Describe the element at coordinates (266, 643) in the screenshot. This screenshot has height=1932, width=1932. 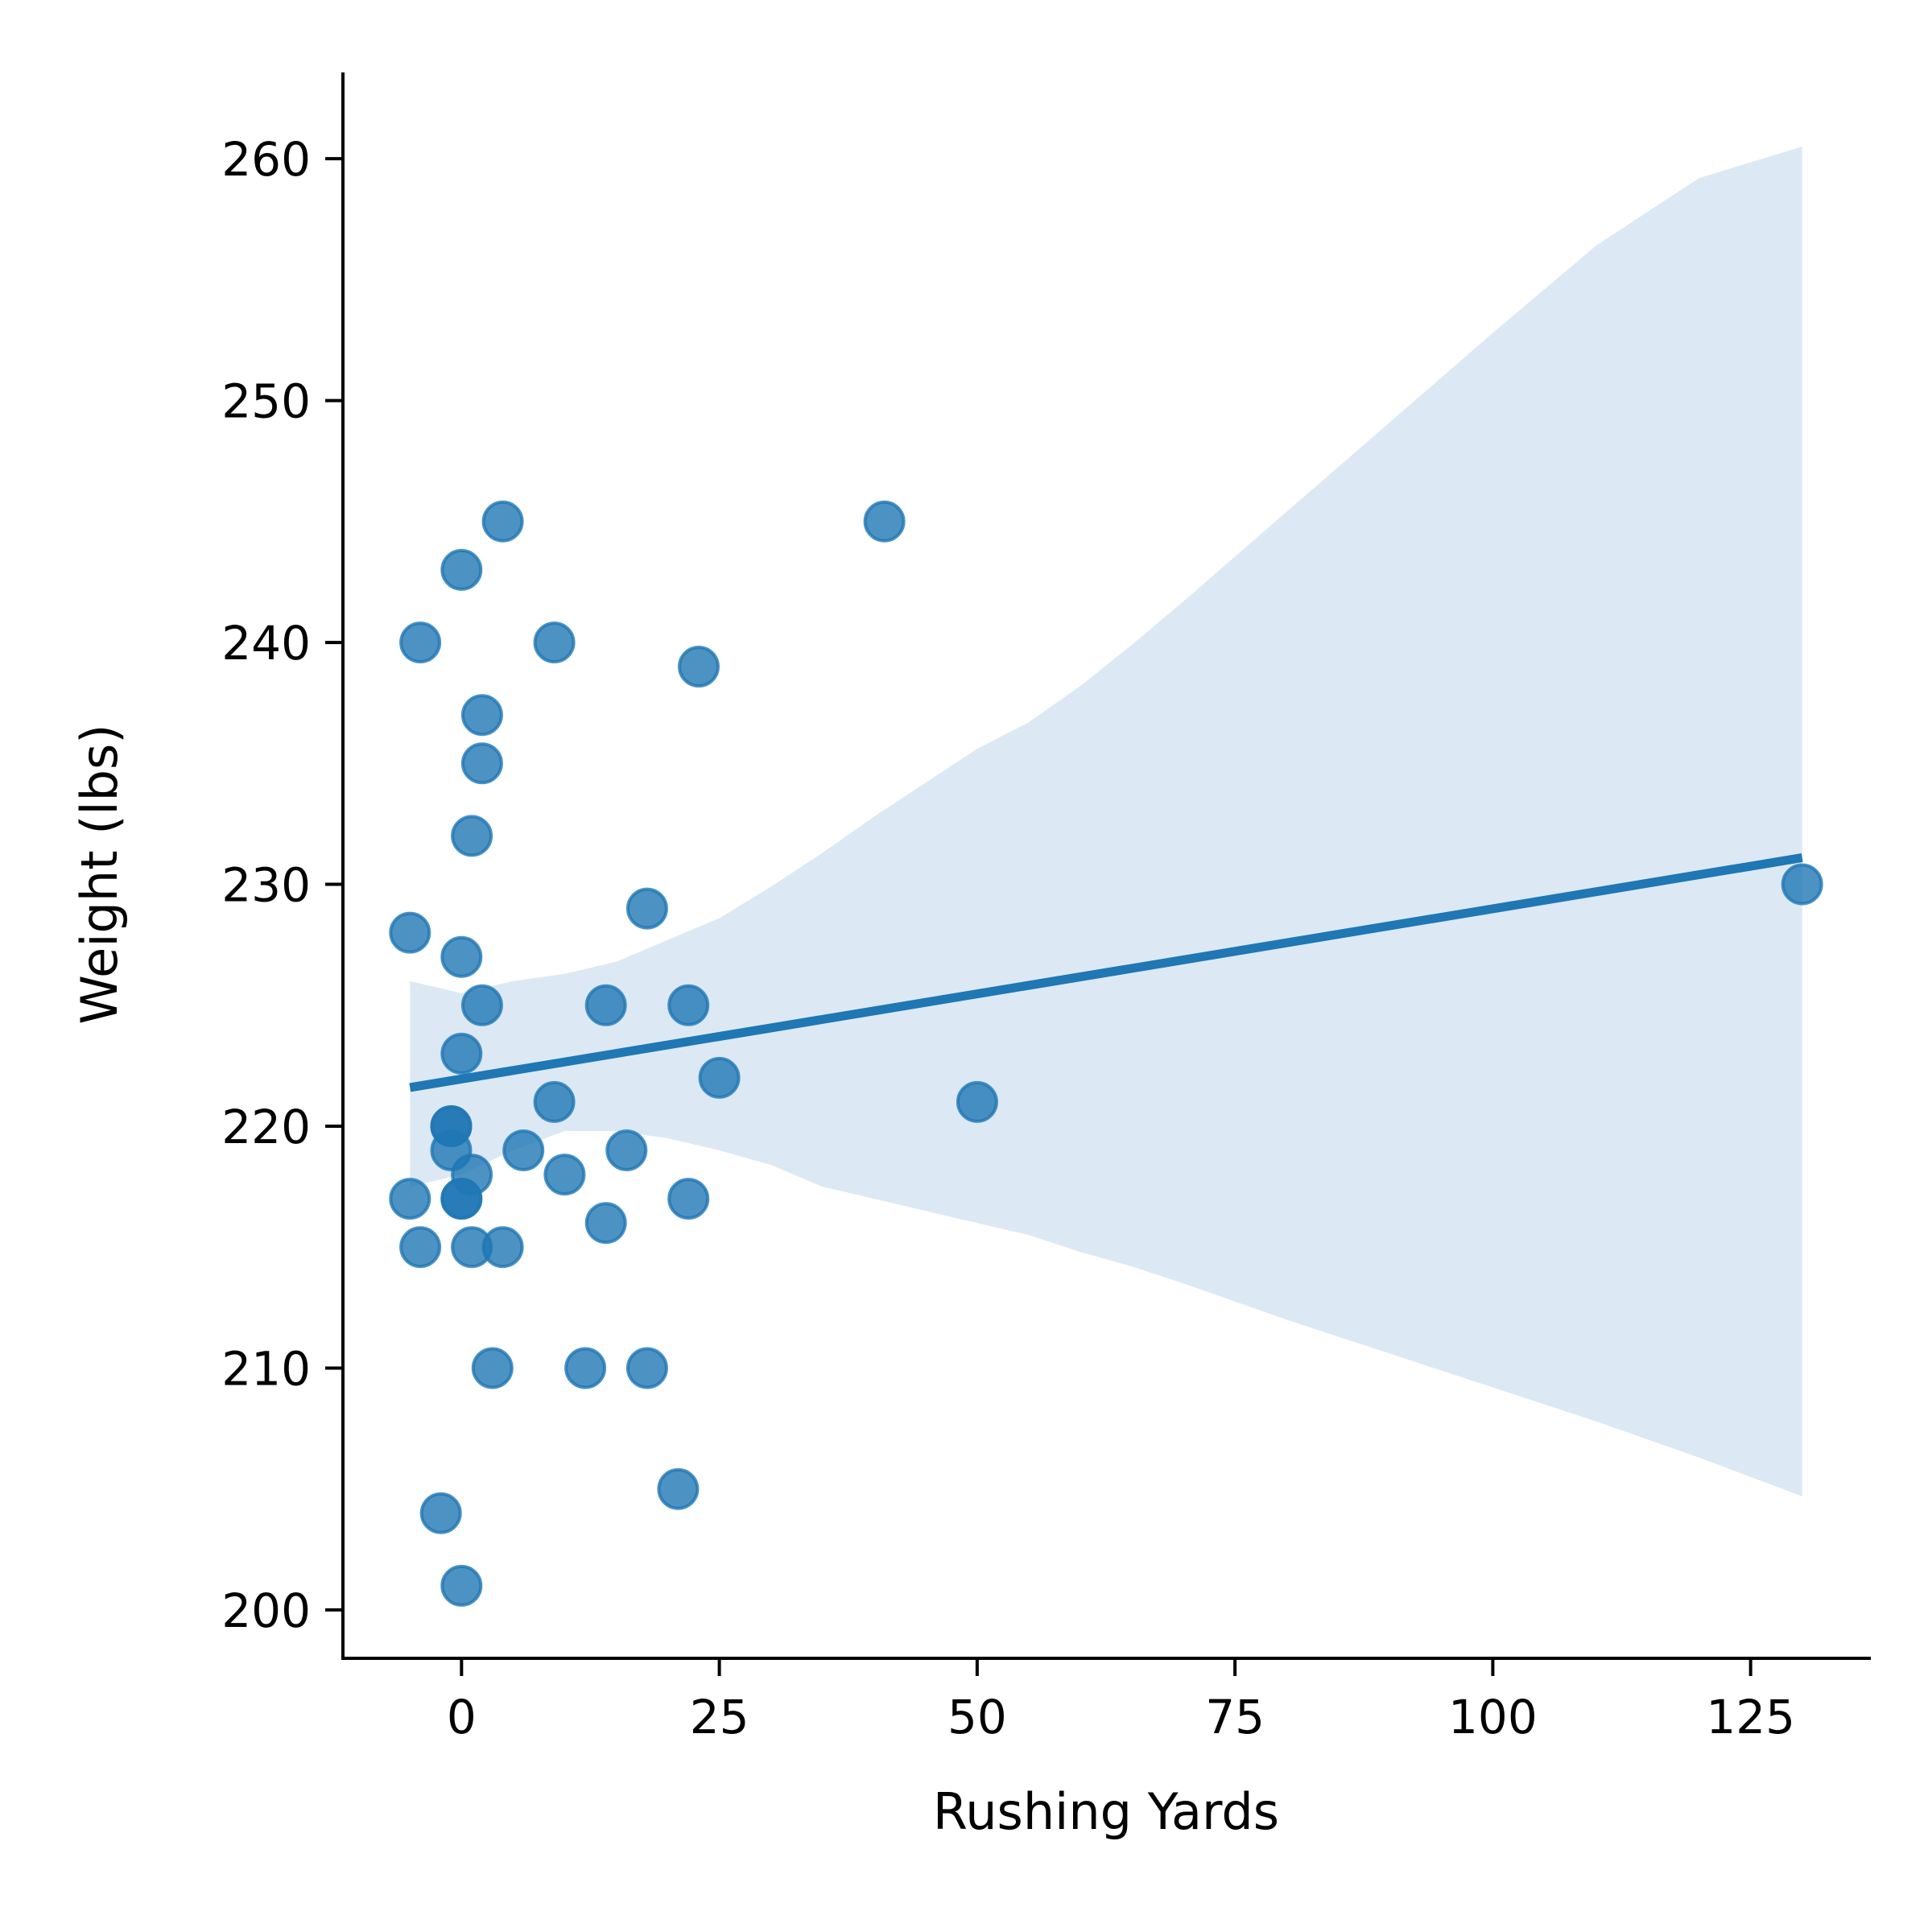
I see `y-tick-label-240: 240` at that location.